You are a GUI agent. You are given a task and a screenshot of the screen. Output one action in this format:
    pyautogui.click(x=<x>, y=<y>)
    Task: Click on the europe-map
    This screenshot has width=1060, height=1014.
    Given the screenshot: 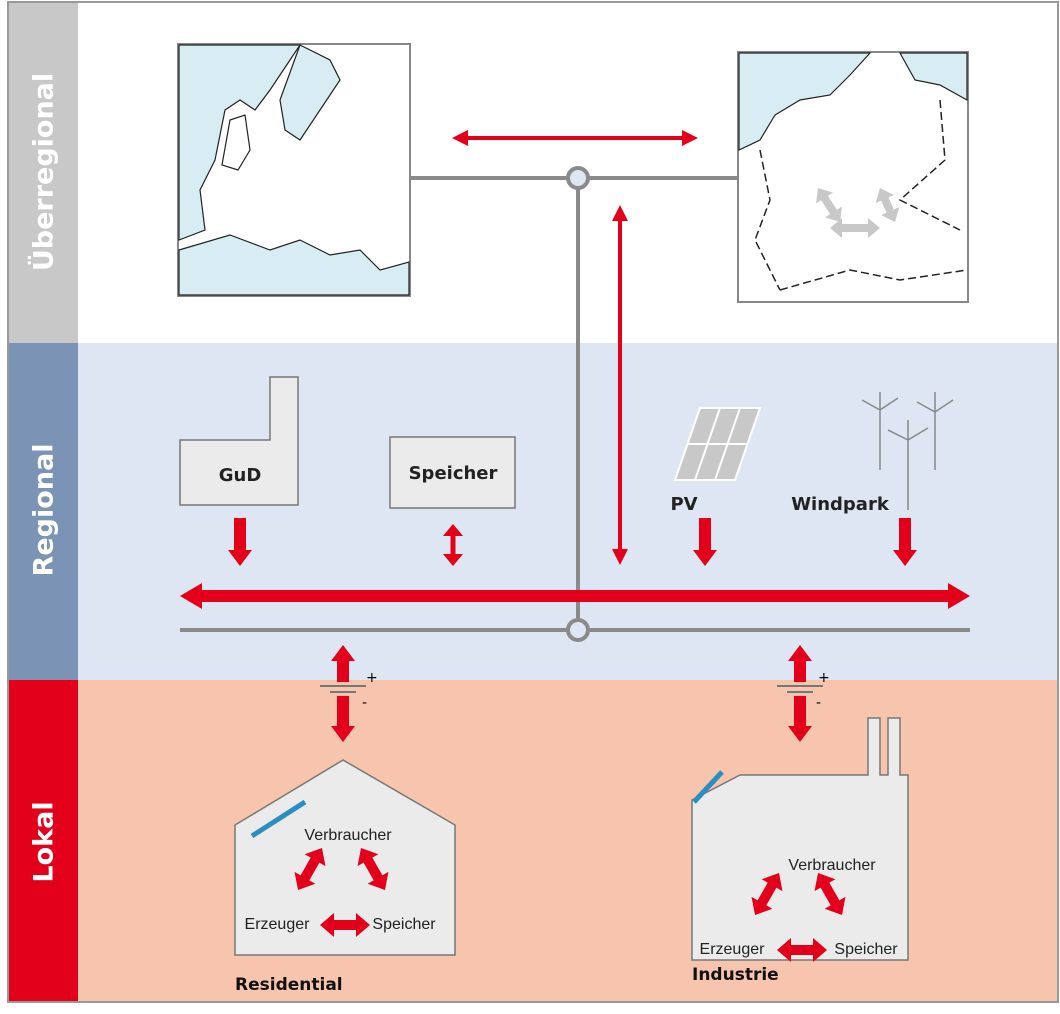 What is the action you would take?
    pyautogui.click(x=294, y=170)
    